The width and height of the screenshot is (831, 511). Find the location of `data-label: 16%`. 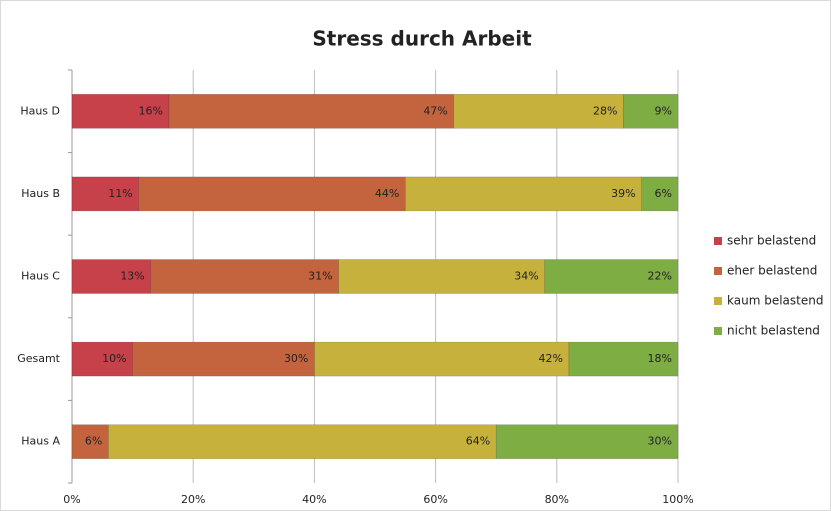

data-label: 16% is located at coordinates (151, 110).